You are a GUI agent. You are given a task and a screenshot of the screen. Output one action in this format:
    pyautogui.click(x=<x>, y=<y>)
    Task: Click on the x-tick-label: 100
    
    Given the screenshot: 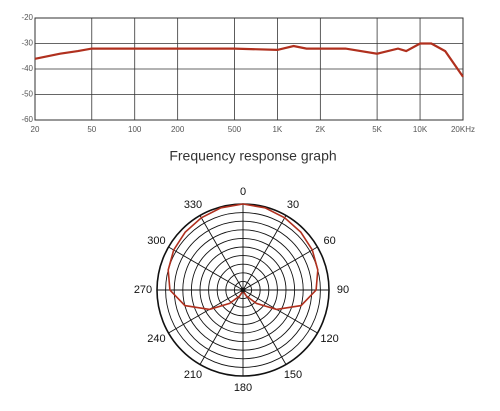 What is the action you would take?
    pyautogui.click(x=135, y=129)
    